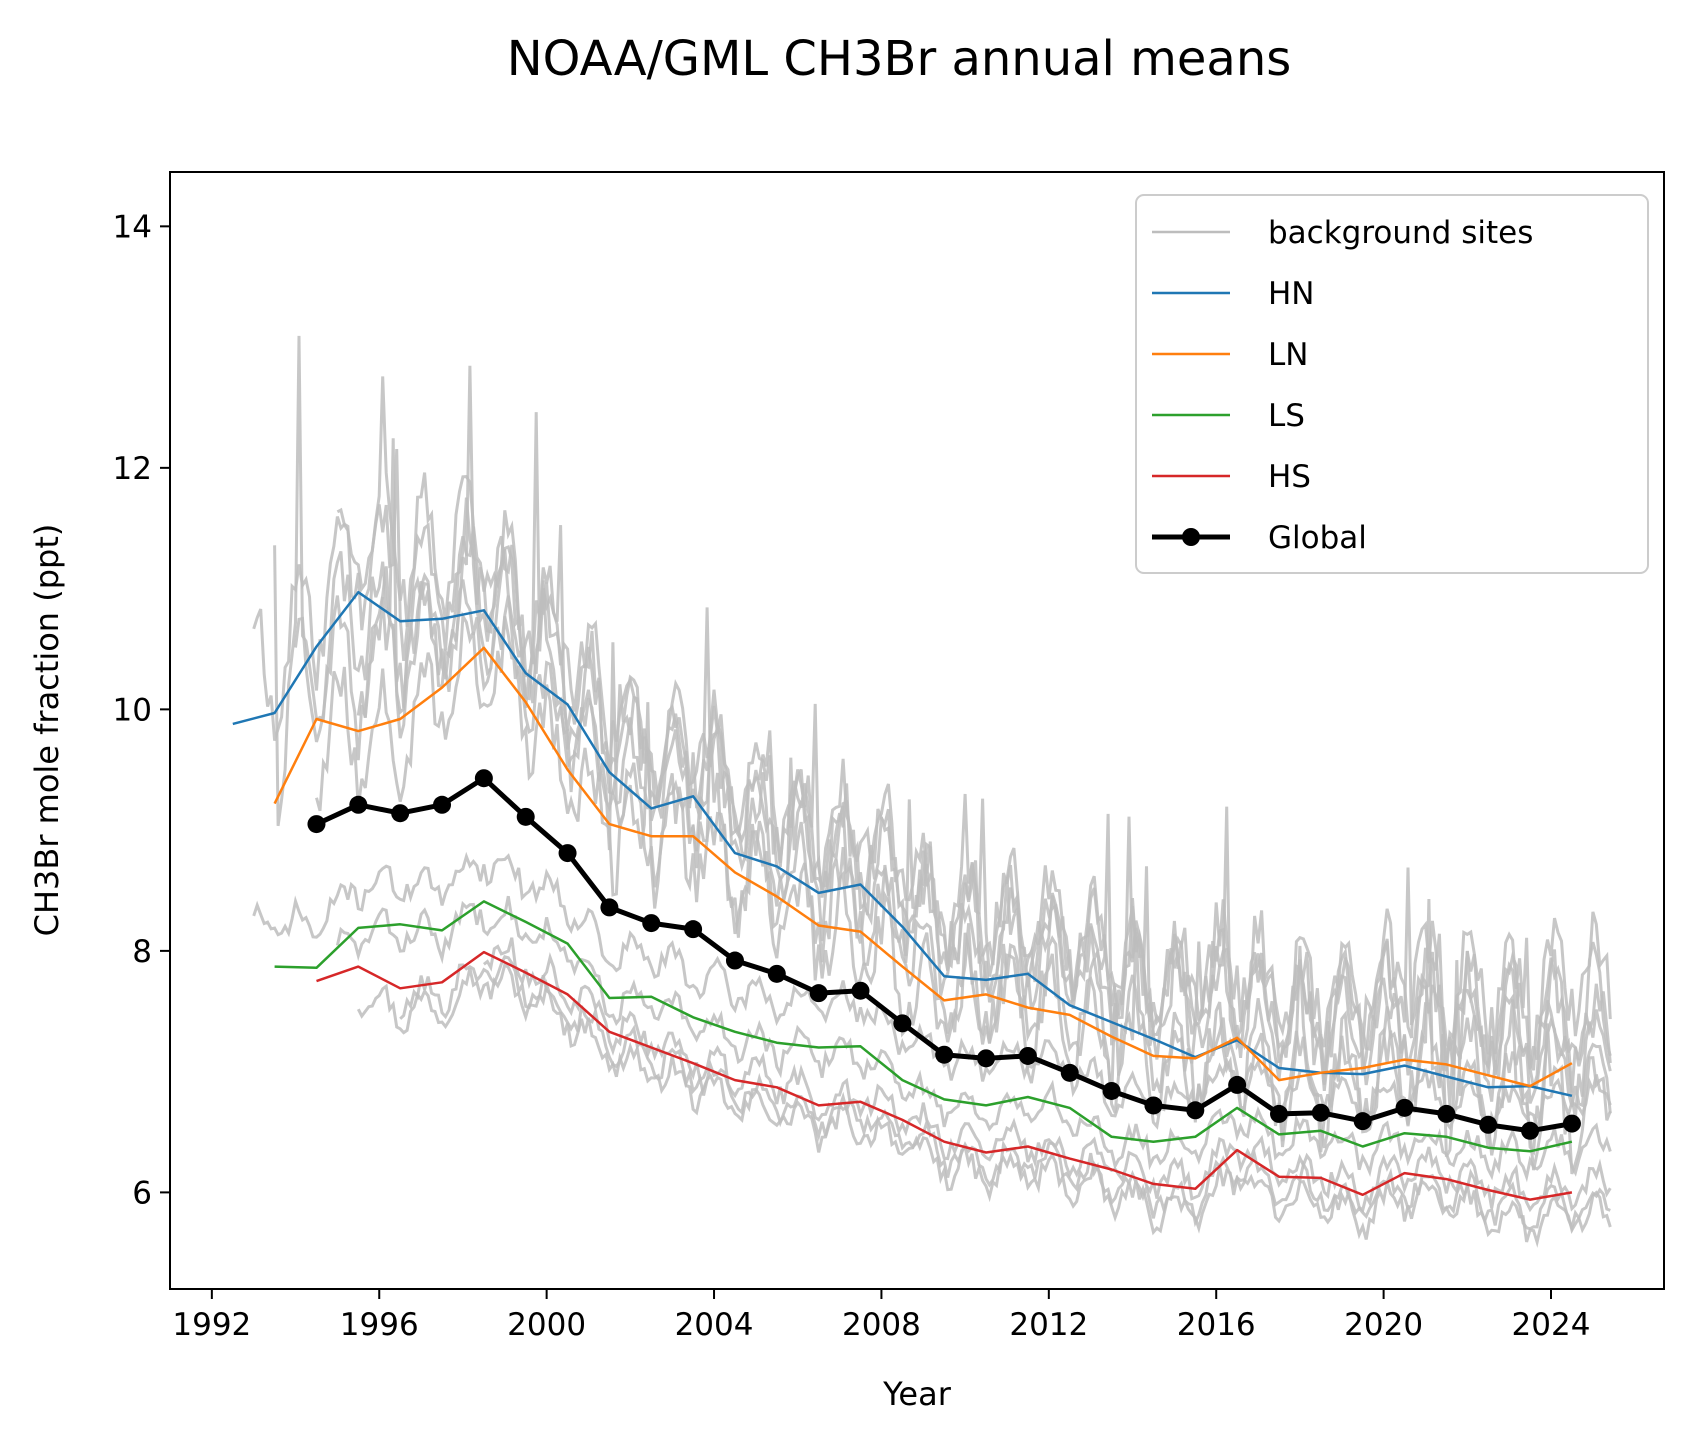  I want to click on x-tick-label: 2004, so click(714, 1325).